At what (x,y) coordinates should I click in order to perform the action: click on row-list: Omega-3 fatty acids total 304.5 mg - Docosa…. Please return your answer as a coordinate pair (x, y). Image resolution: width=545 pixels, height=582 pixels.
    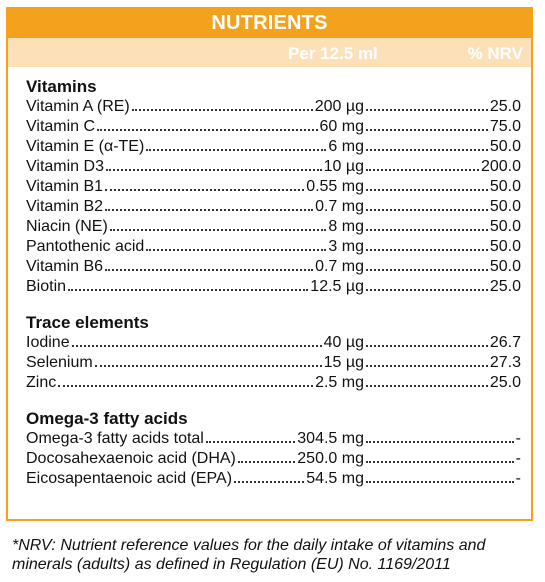
    Looking at the image, I should click on (273, 459).